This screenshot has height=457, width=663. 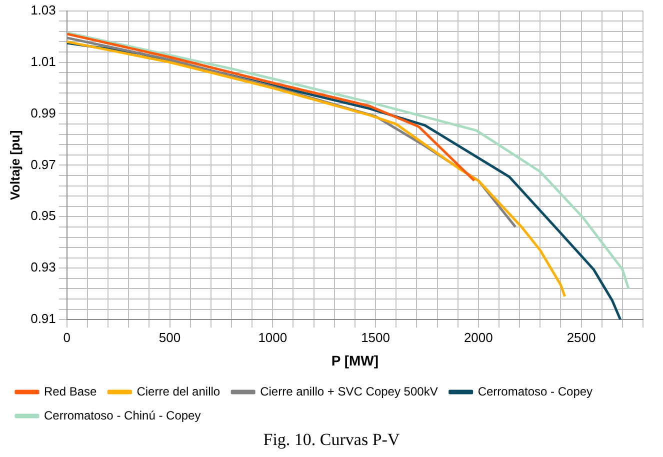 What do you see at coordinates (43, 267) in the screenshot?
I see `y-tick-label: 0.93` at bounding box center [43, 267].